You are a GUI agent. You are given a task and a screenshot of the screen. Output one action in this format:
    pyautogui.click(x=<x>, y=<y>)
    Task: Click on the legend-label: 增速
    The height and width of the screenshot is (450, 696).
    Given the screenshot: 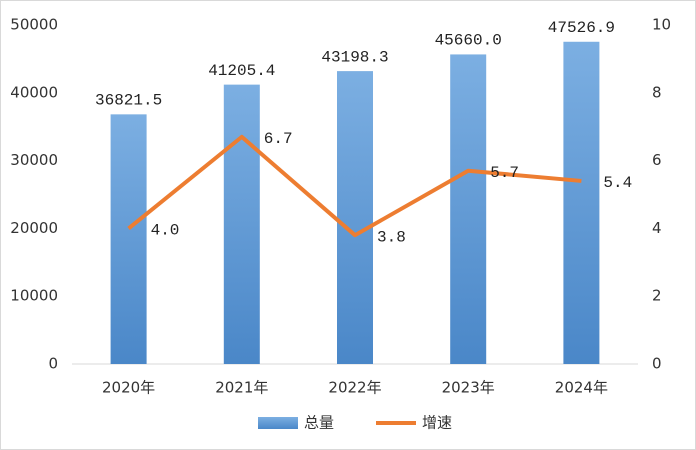 What is the action you would take?
    pyautogui.click(x=437, y=423)
    